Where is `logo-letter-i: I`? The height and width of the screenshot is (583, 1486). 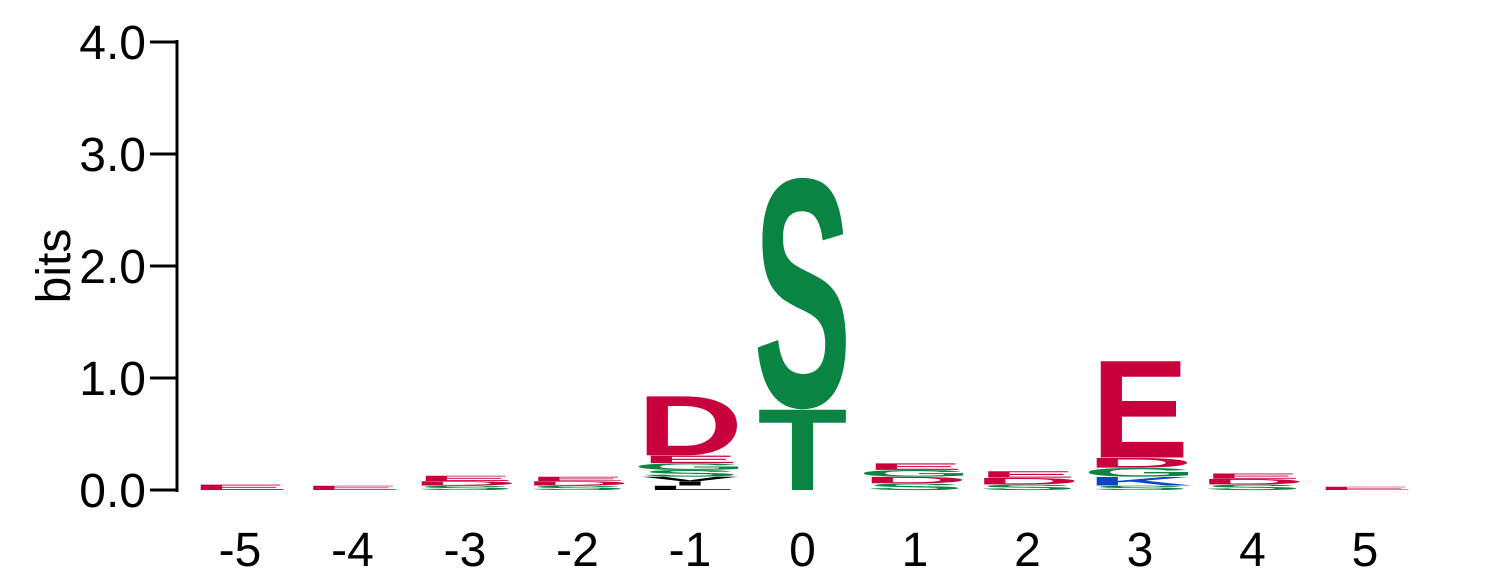 logo-letter-i: I is located at coordinates (690, 483).